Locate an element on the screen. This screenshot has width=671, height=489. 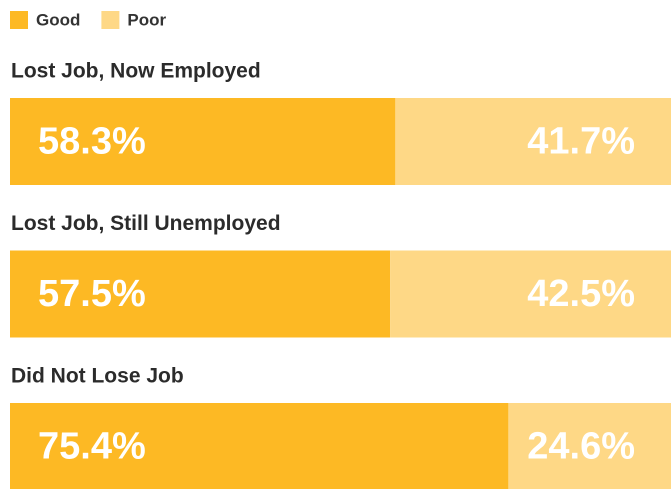
value-label: 57.5% is located at coordinates (92, 294).